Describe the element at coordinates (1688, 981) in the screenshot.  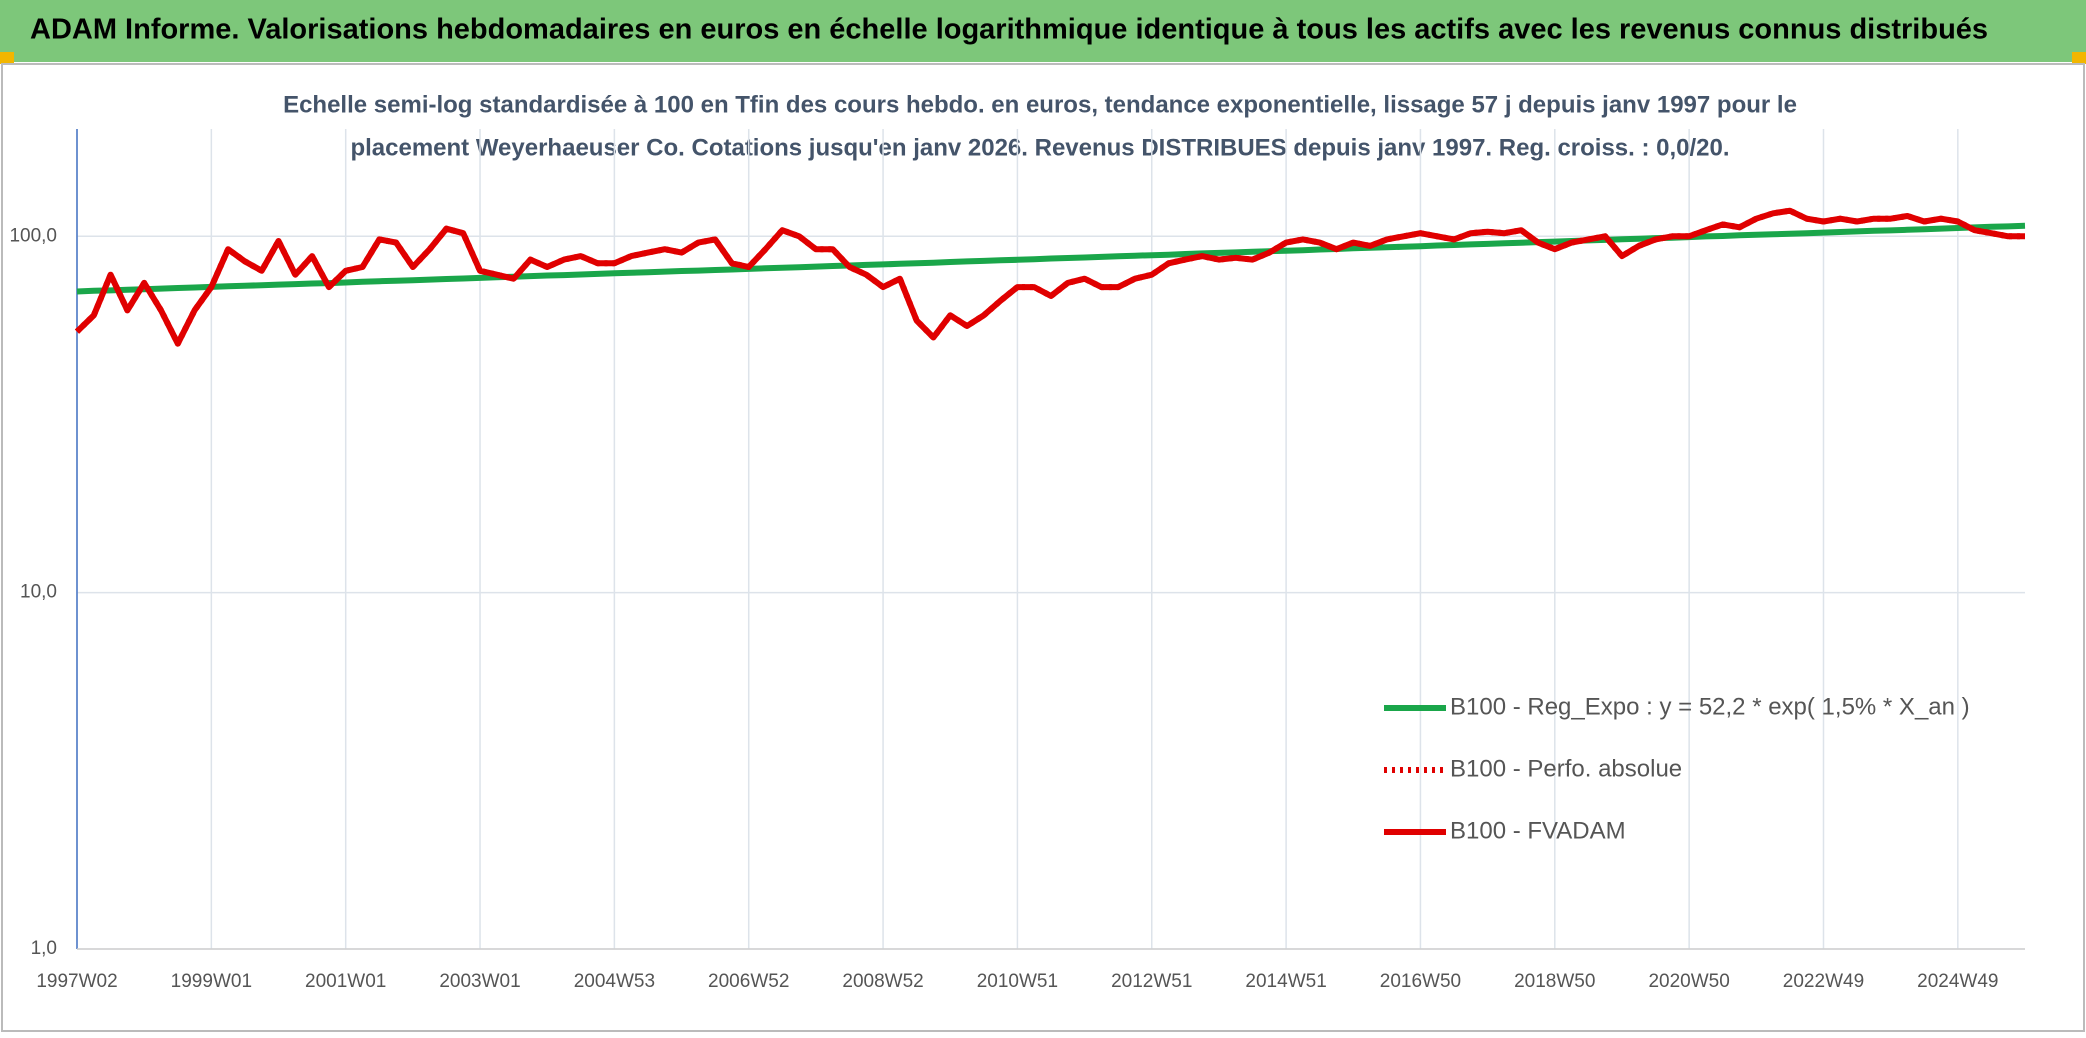
I see `x-tick-label: 2020W50` at that location.